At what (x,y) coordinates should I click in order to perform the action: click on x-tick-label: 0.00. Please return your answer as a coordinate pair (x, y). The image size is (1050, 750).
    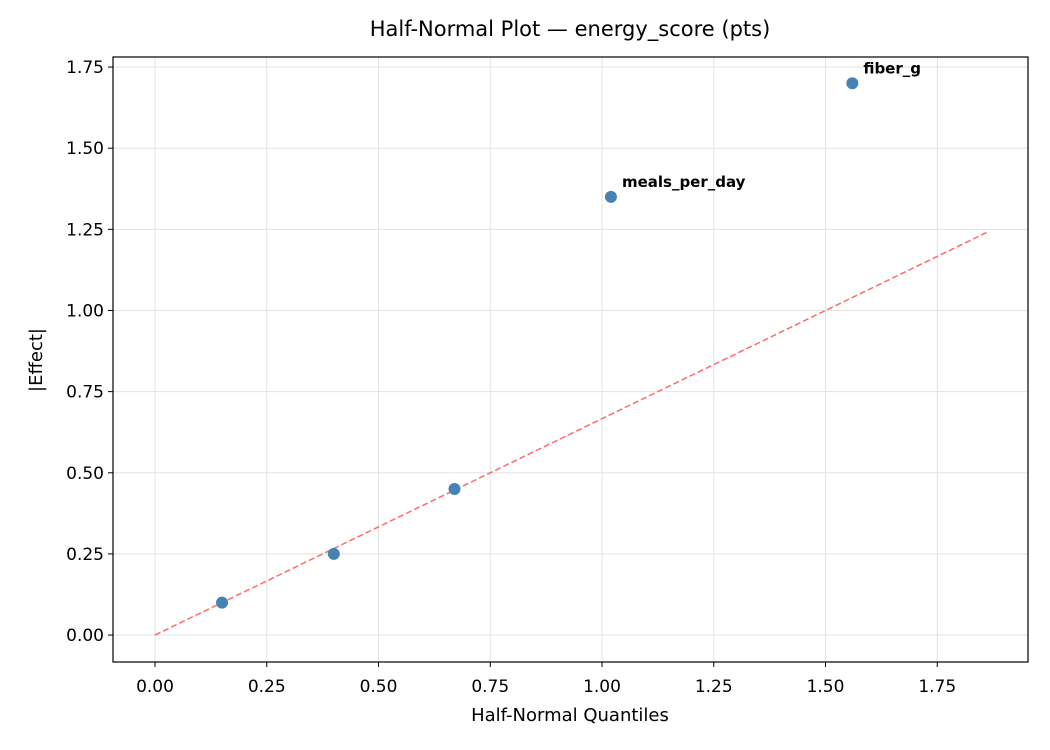
    Looking at the image, I should click on (155, 687).